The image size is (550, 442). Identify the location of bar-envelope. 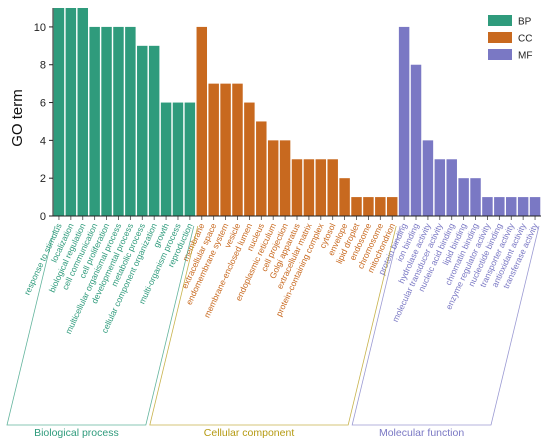
(344, 197).